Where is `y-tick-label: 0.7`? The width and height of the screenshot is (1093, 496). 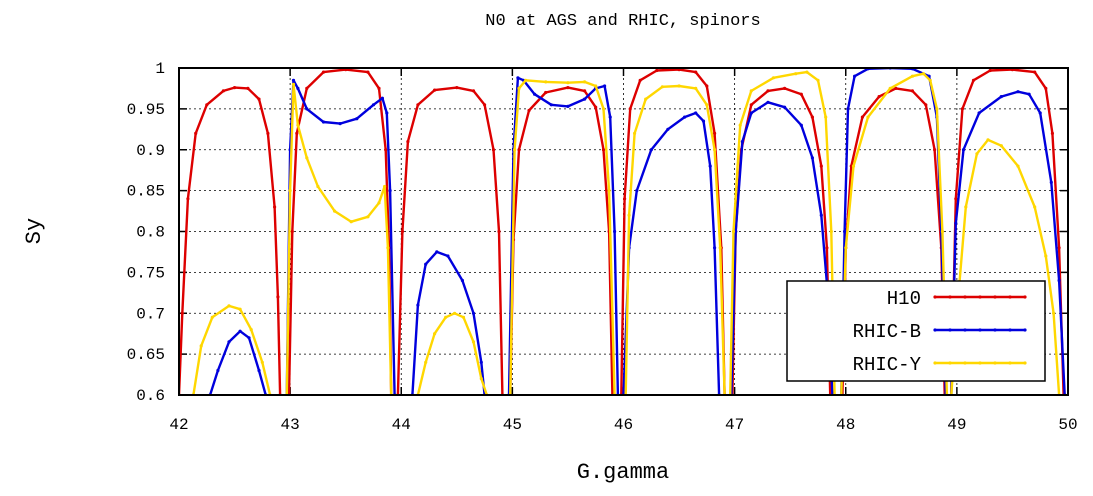
y-tick-label: 0.7 is located at coordinates (150, 314).